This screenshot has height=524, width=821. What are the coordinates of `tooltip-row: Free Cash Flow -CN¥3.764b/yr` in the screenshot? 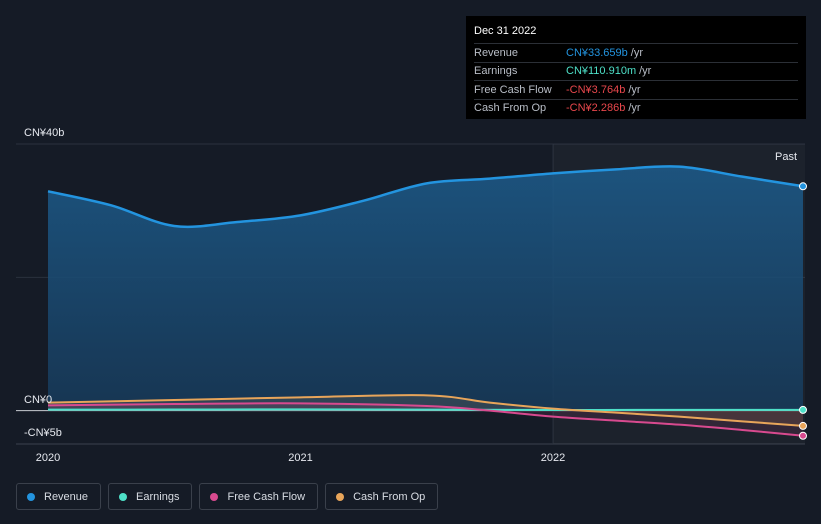 It's located at (636, 89).